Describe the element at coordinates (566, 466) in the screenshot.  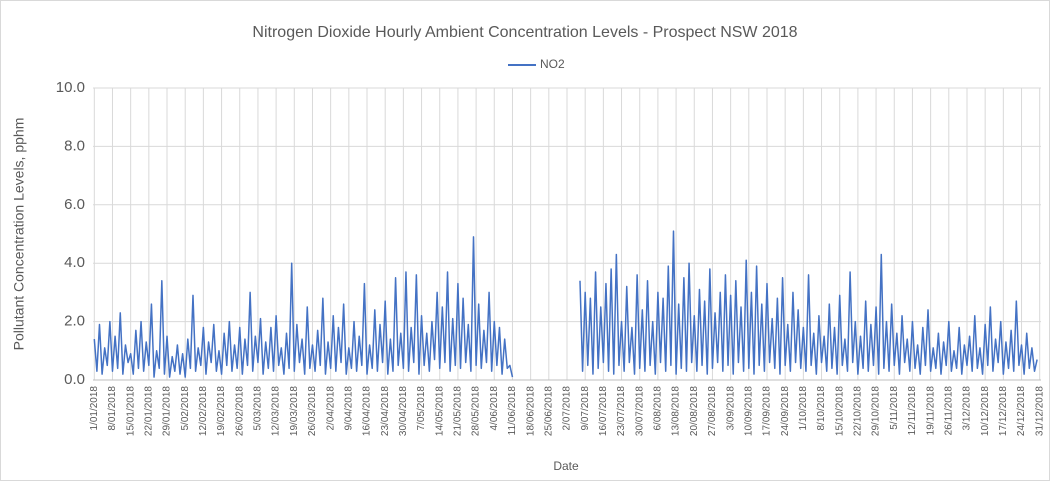
I see `x-axis-label: Date` at that location.